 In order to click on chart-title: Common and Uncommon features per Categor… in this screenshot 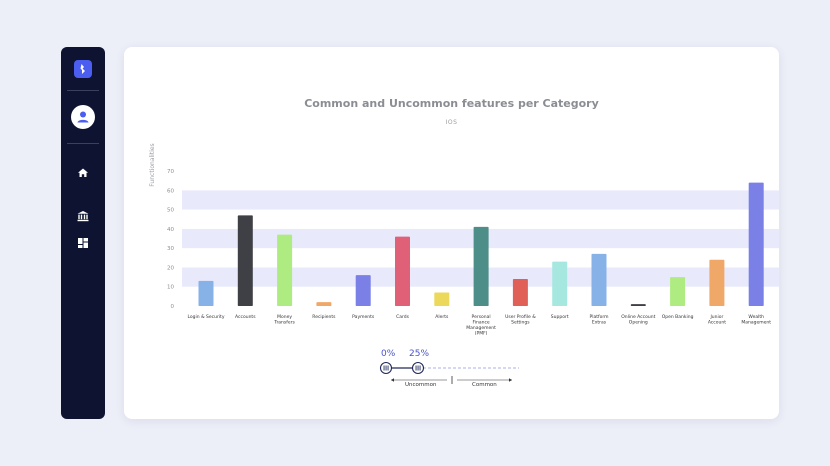, I will do `click(451, 103)`.